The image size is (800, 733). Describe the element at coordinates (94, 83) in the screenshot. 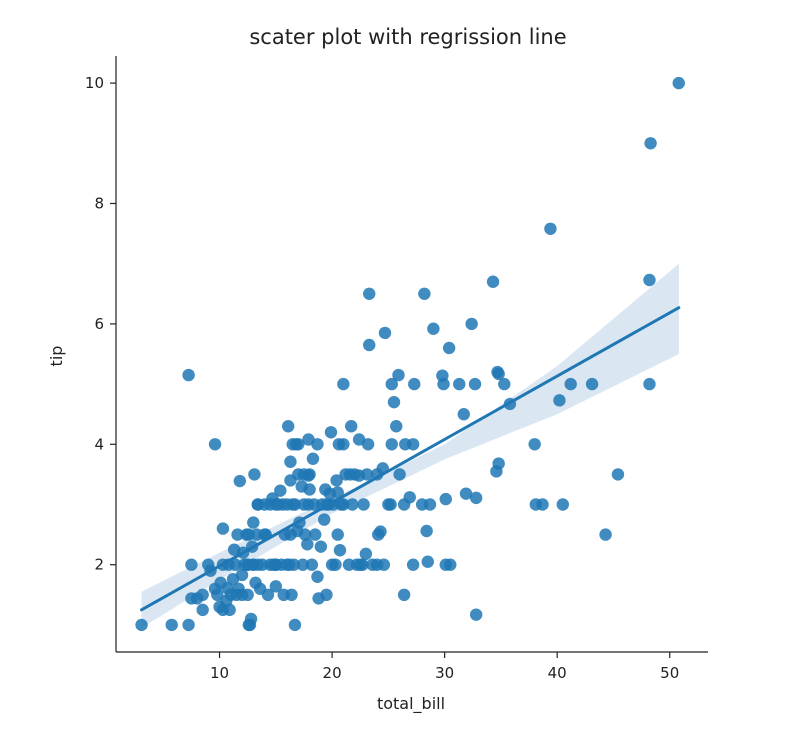

I see `y-tick-label: 10` at that location.